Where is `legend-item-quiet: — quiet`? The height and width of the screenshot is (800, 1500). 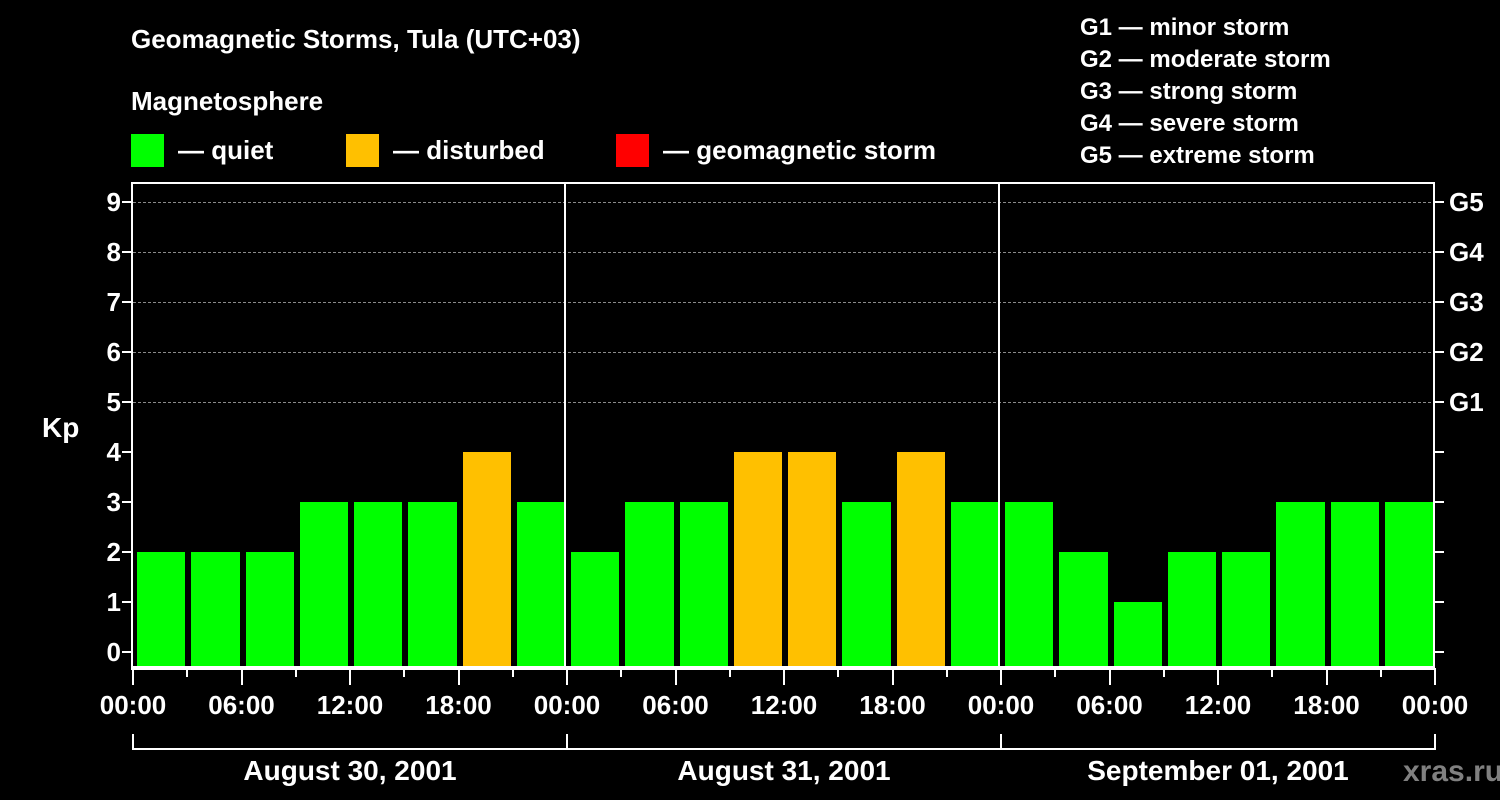 legend-item-quiet: — quiet is located at coordinates (202, 150).